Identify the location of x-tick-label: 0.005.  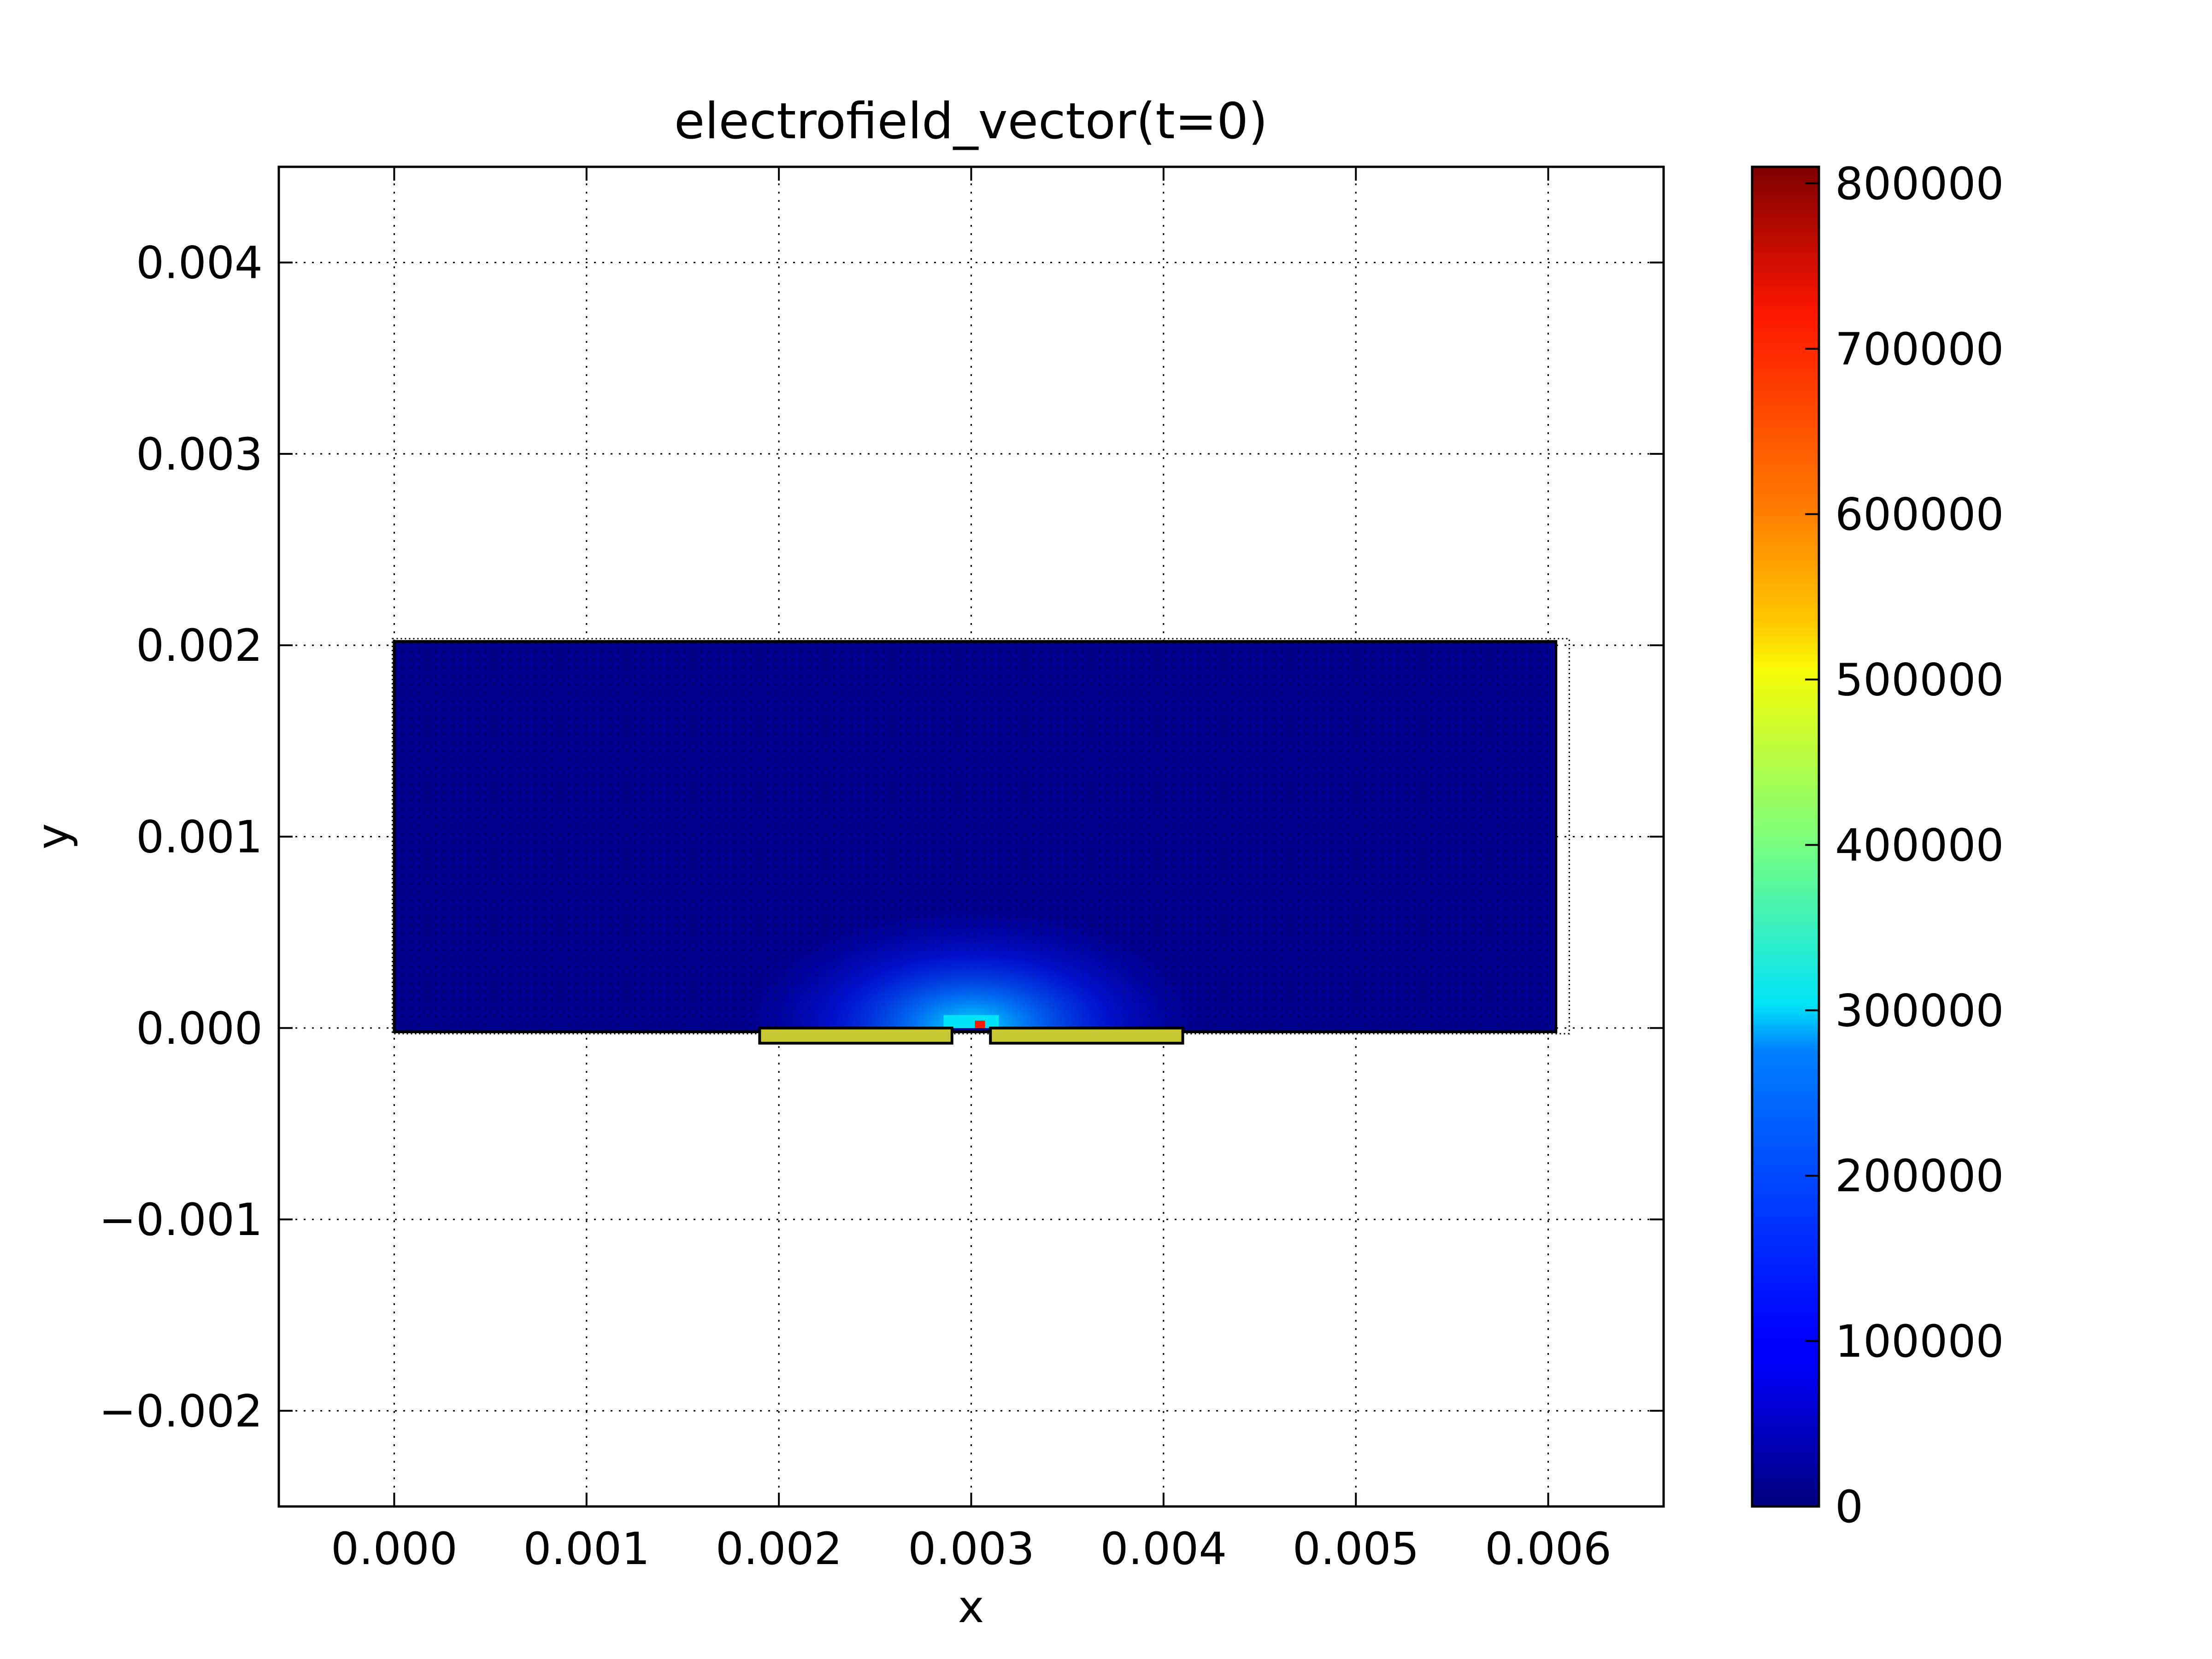
(1356, 1549).